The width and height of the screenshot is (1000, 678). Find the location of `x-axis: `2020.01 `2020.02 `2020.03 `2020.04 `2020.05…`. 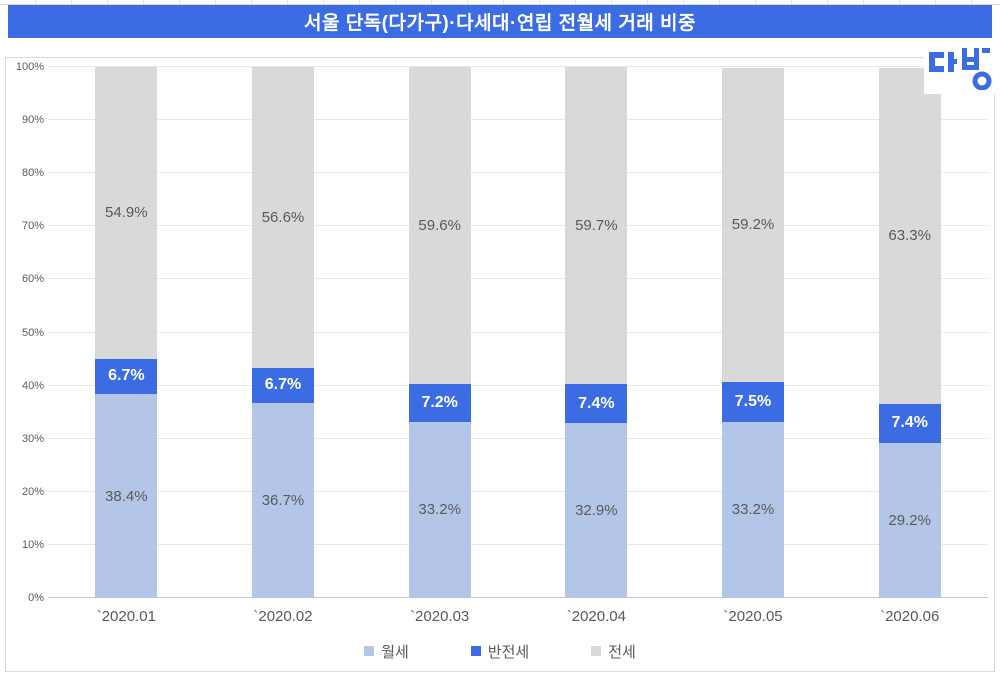

x-axis: `2020.01 `2020.02 `2020.03 `2020.04 `2020.05… is located at coordinates (518, 617).